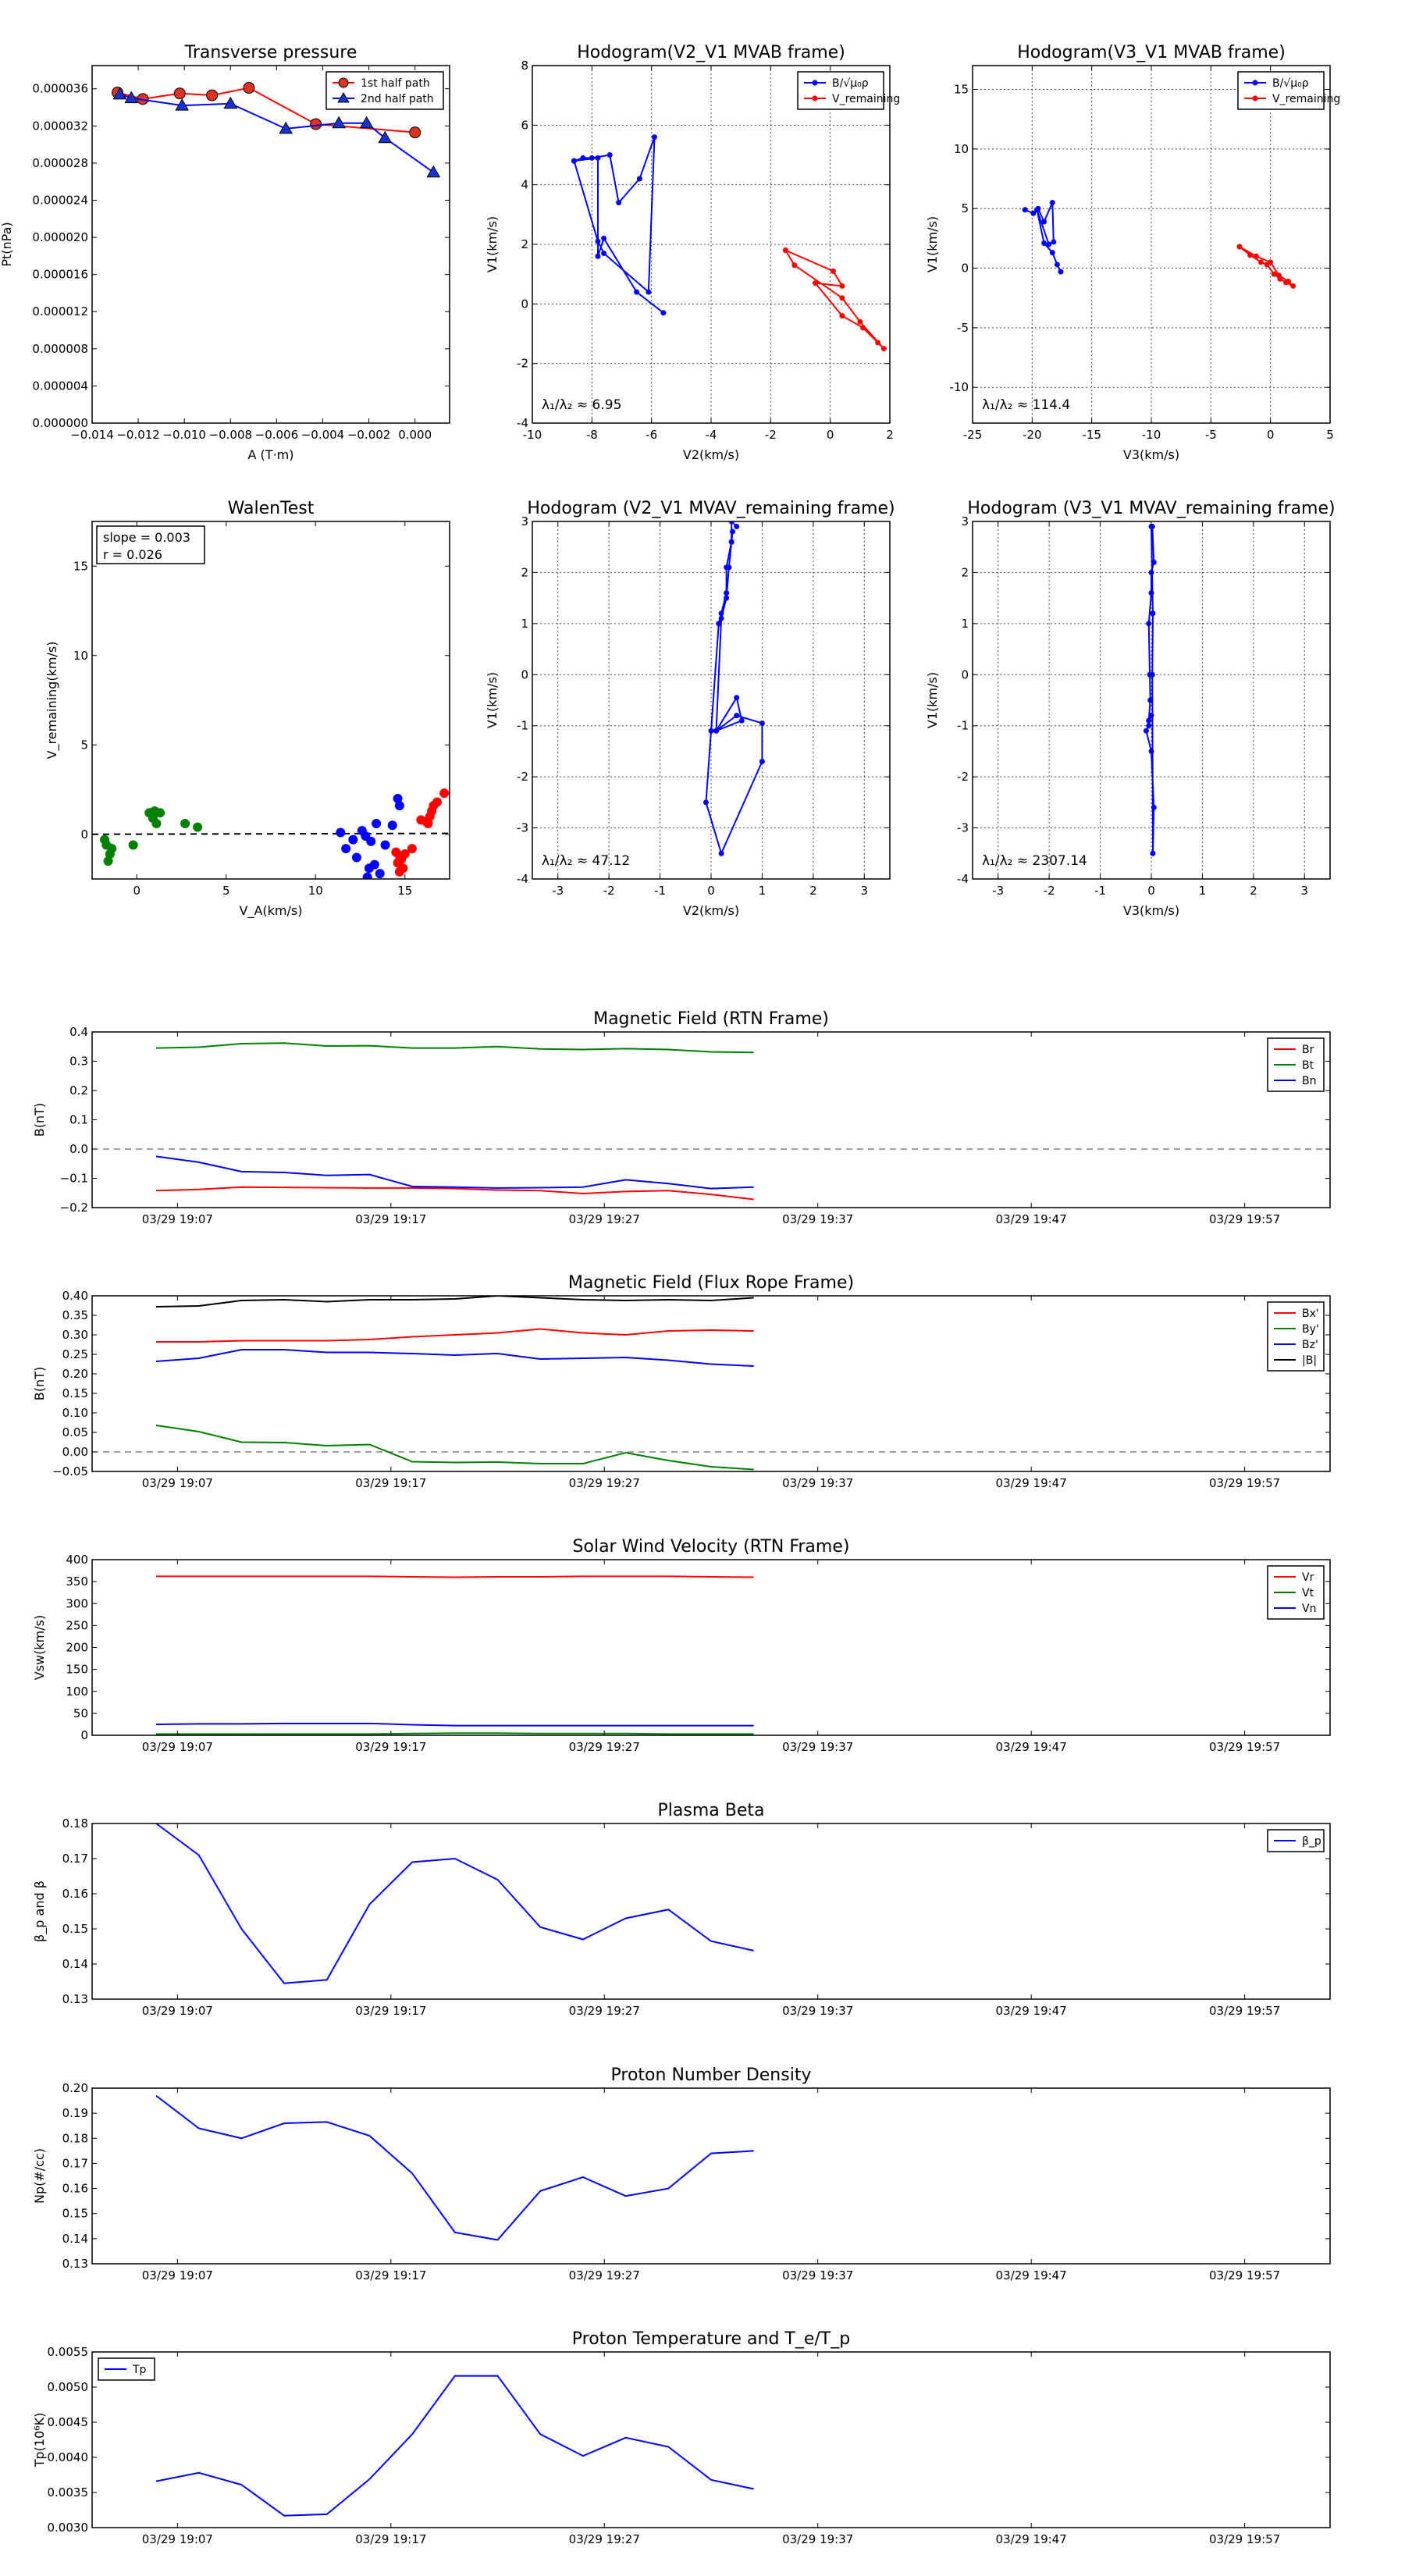 The image size is (1405, 2576). I want to click on y-tick-label: 2, so click(965, 572).